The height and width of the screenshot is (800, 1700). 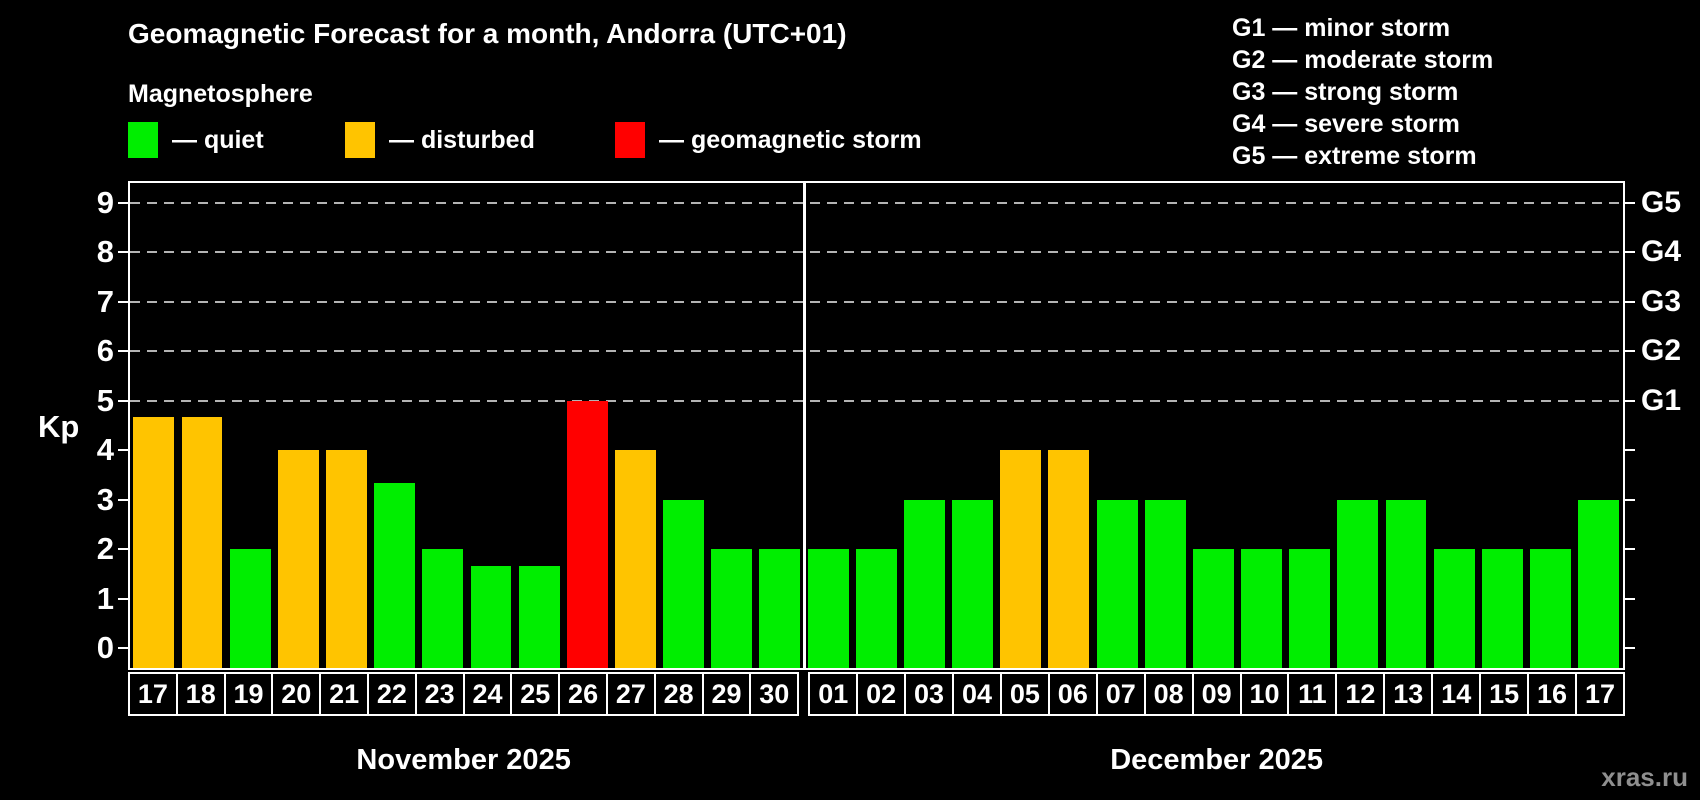 What do you see at coordinates (876, 301) in the screenshot?
I see `gridline-g3` at bounding box center [876, 301].